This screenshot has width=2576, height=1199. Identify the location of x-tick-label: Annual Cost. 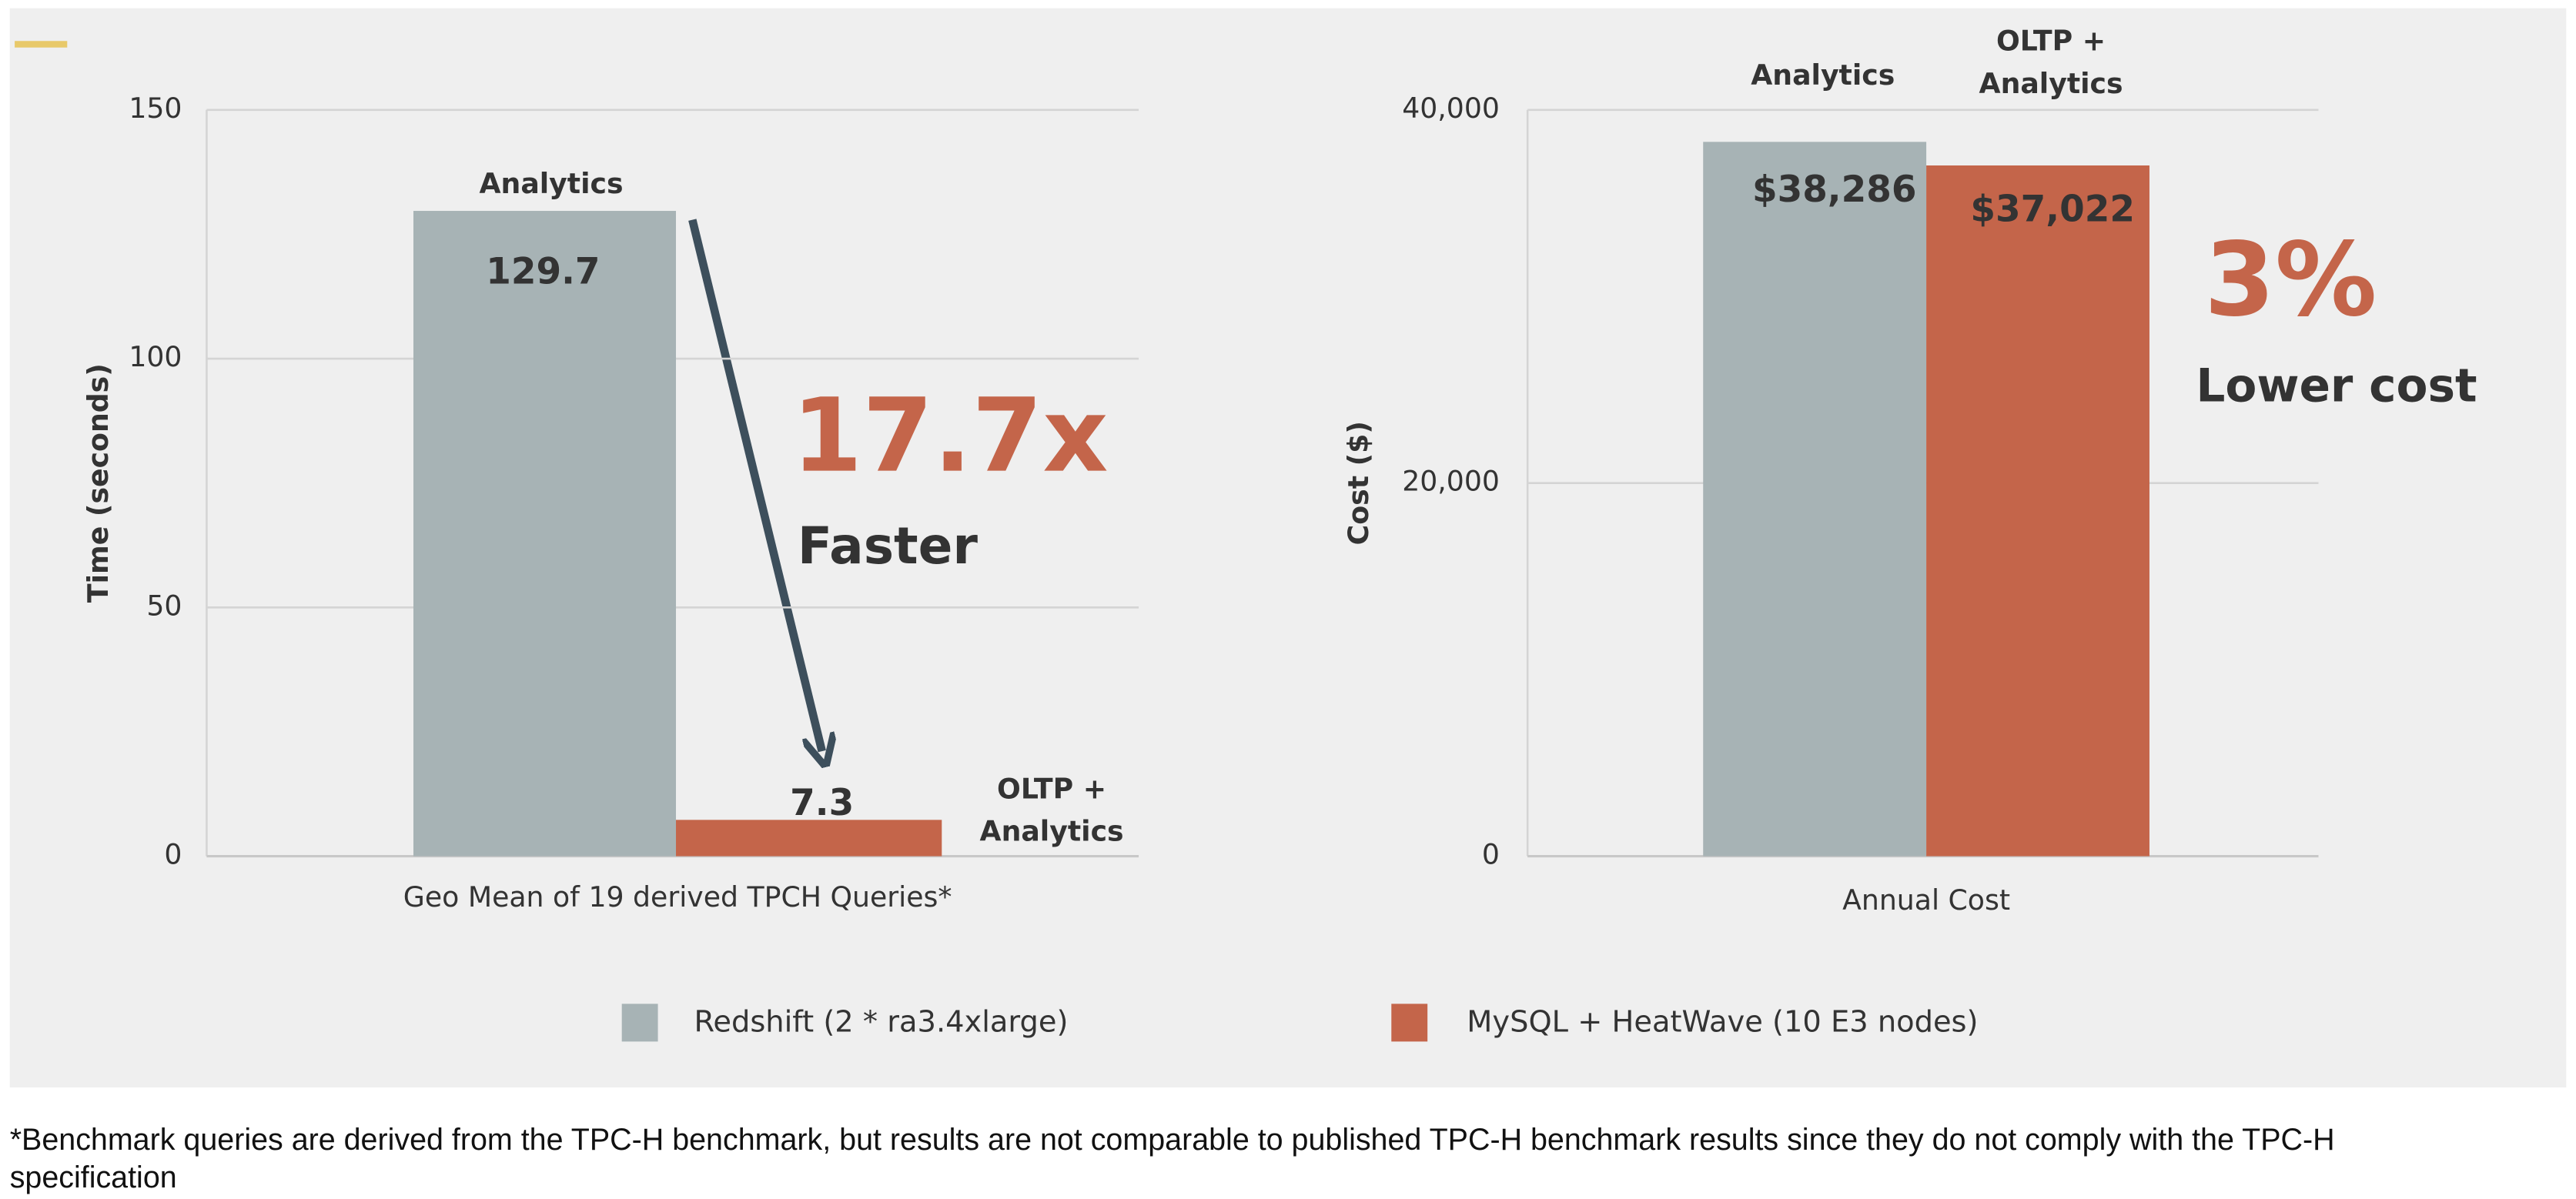
(1926, 900).